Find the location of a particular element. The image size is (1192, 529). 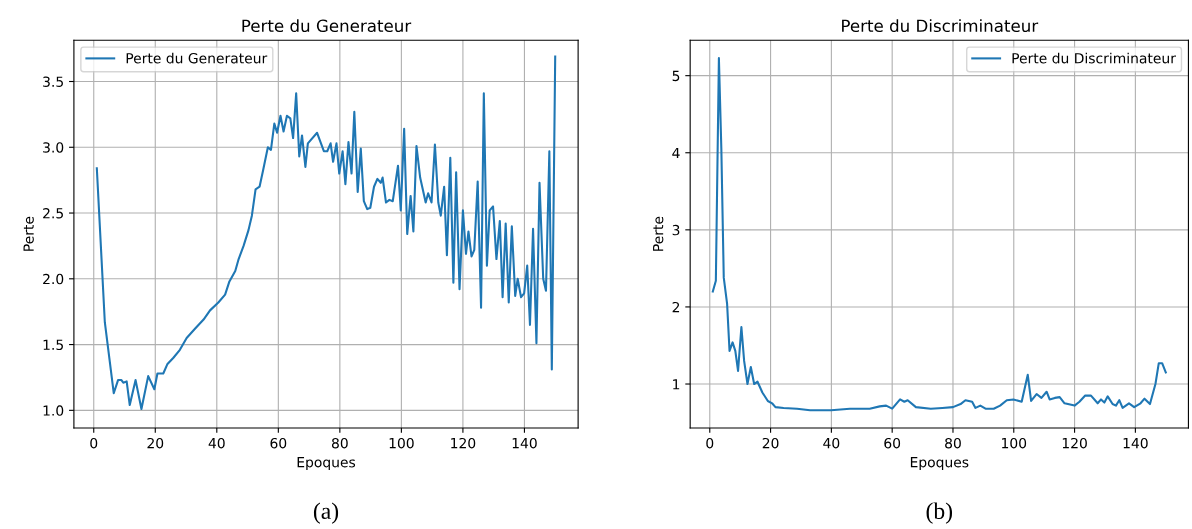

y-tick-label: 1.5 is located at coordinates (53, 345).